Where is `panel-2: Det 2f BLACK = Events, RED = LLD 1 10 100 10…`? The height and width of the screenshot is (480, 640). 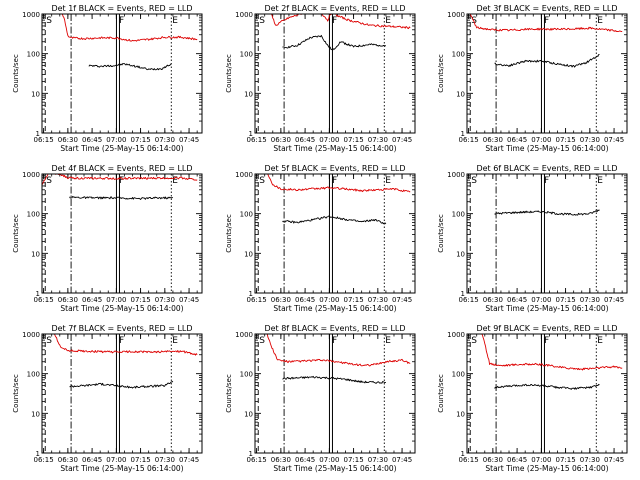
panel-2: Det 2f BLACK = Events, RED = LLD 1 10 100 10… is located at coordinates (320, 78).